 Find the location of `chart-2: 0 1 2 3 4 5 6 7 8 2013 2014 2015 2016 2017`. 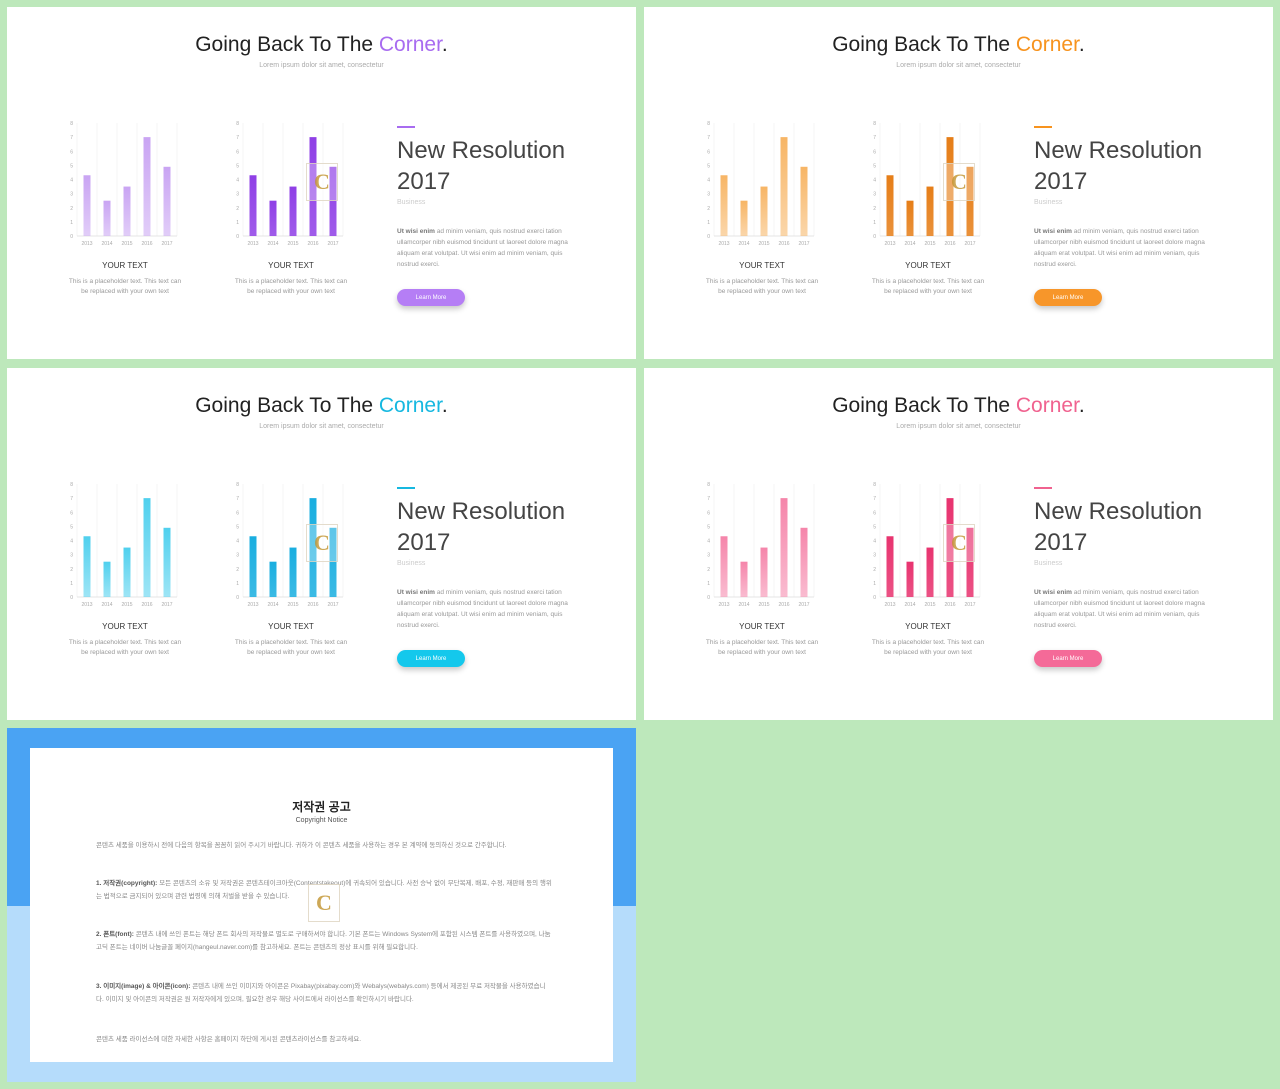

chart-2: 0 1 2 3 4 5 6 7 8 2013 2014 2015 2016 2017 is located at coordinates (291, 542).